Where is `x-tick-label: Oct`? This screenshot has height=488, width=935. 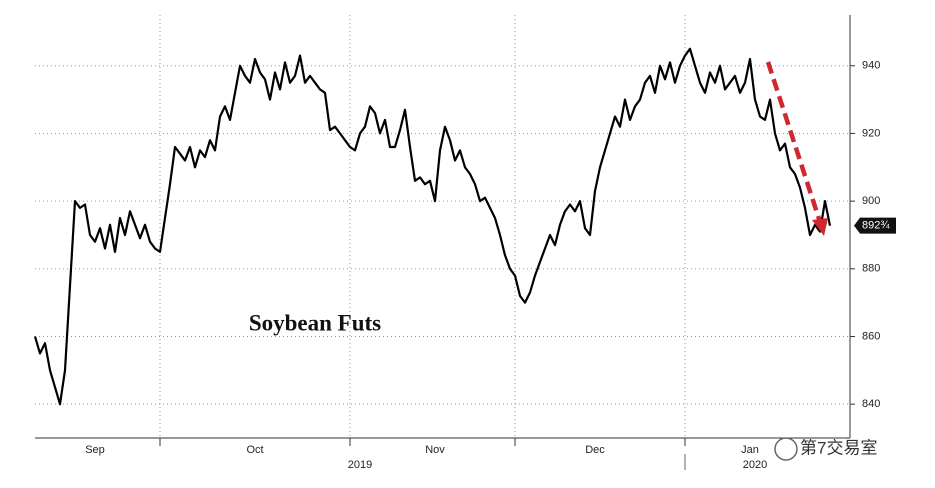
x-tick-label: Oct is located at coordinates (254, 450).